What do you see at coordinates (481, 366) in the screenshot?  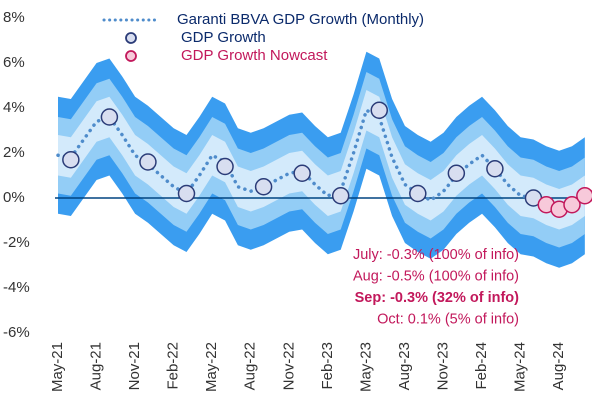 I see `x-tick-label: Feb-24` at bounding box center [481, 366].